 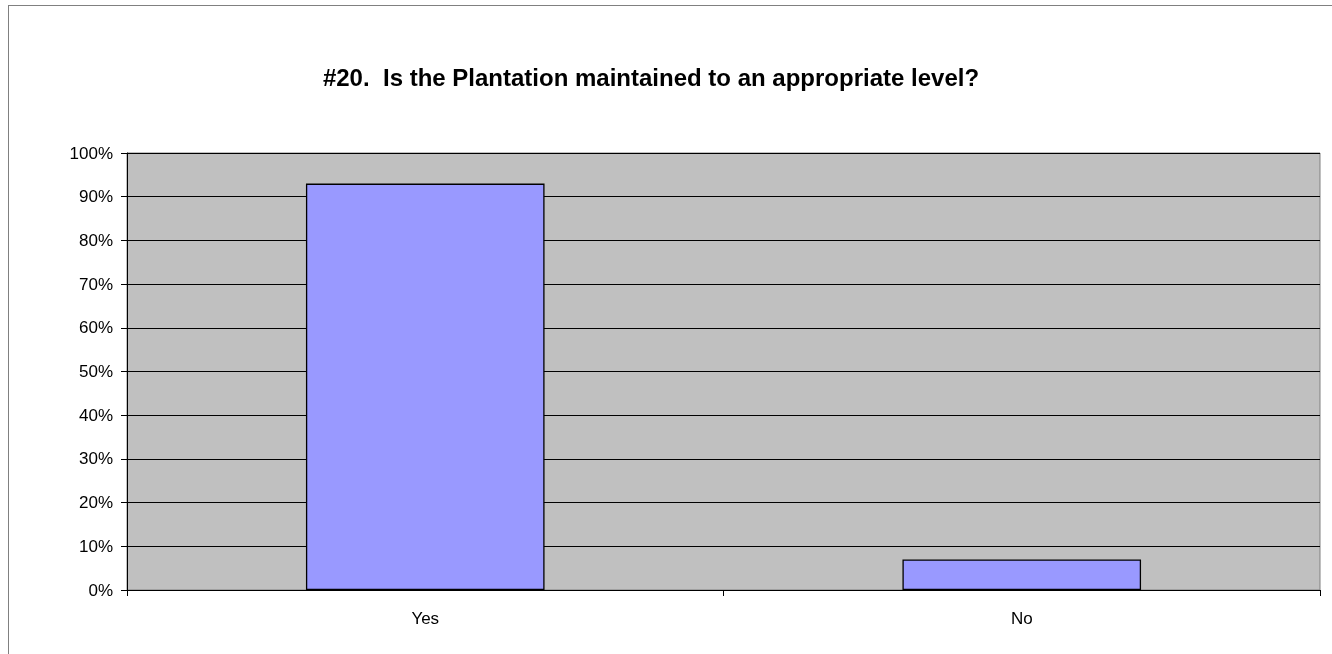 I want to click on y-tick-label: 60%, so click(x=95, y=328).